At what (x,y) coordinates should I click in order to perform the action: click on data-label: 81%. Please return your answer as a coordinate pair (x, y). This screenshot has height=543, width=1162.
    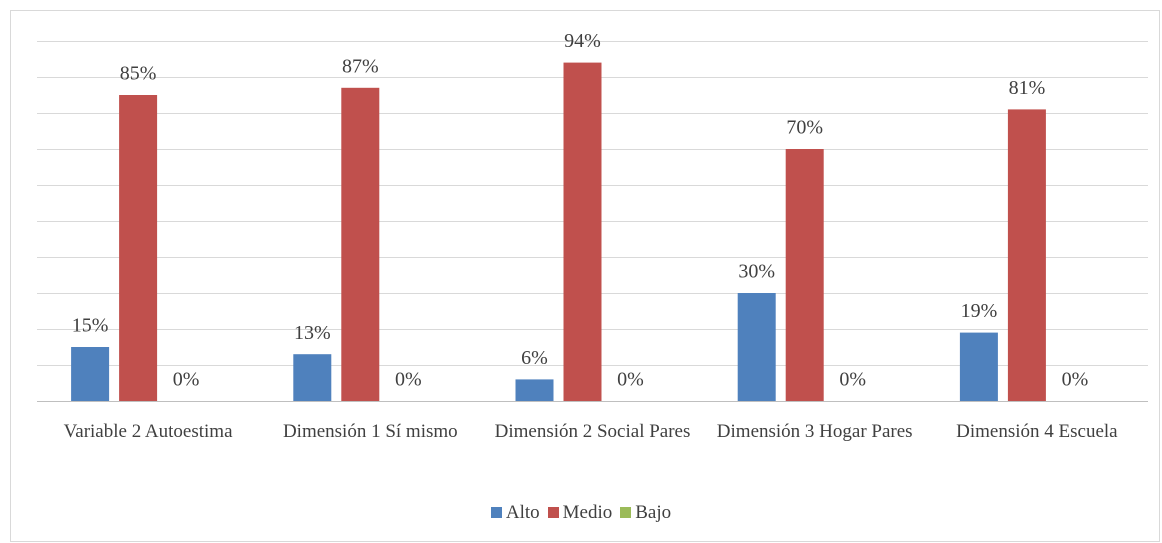
    Looking at the image, I should click on (1027, 88).